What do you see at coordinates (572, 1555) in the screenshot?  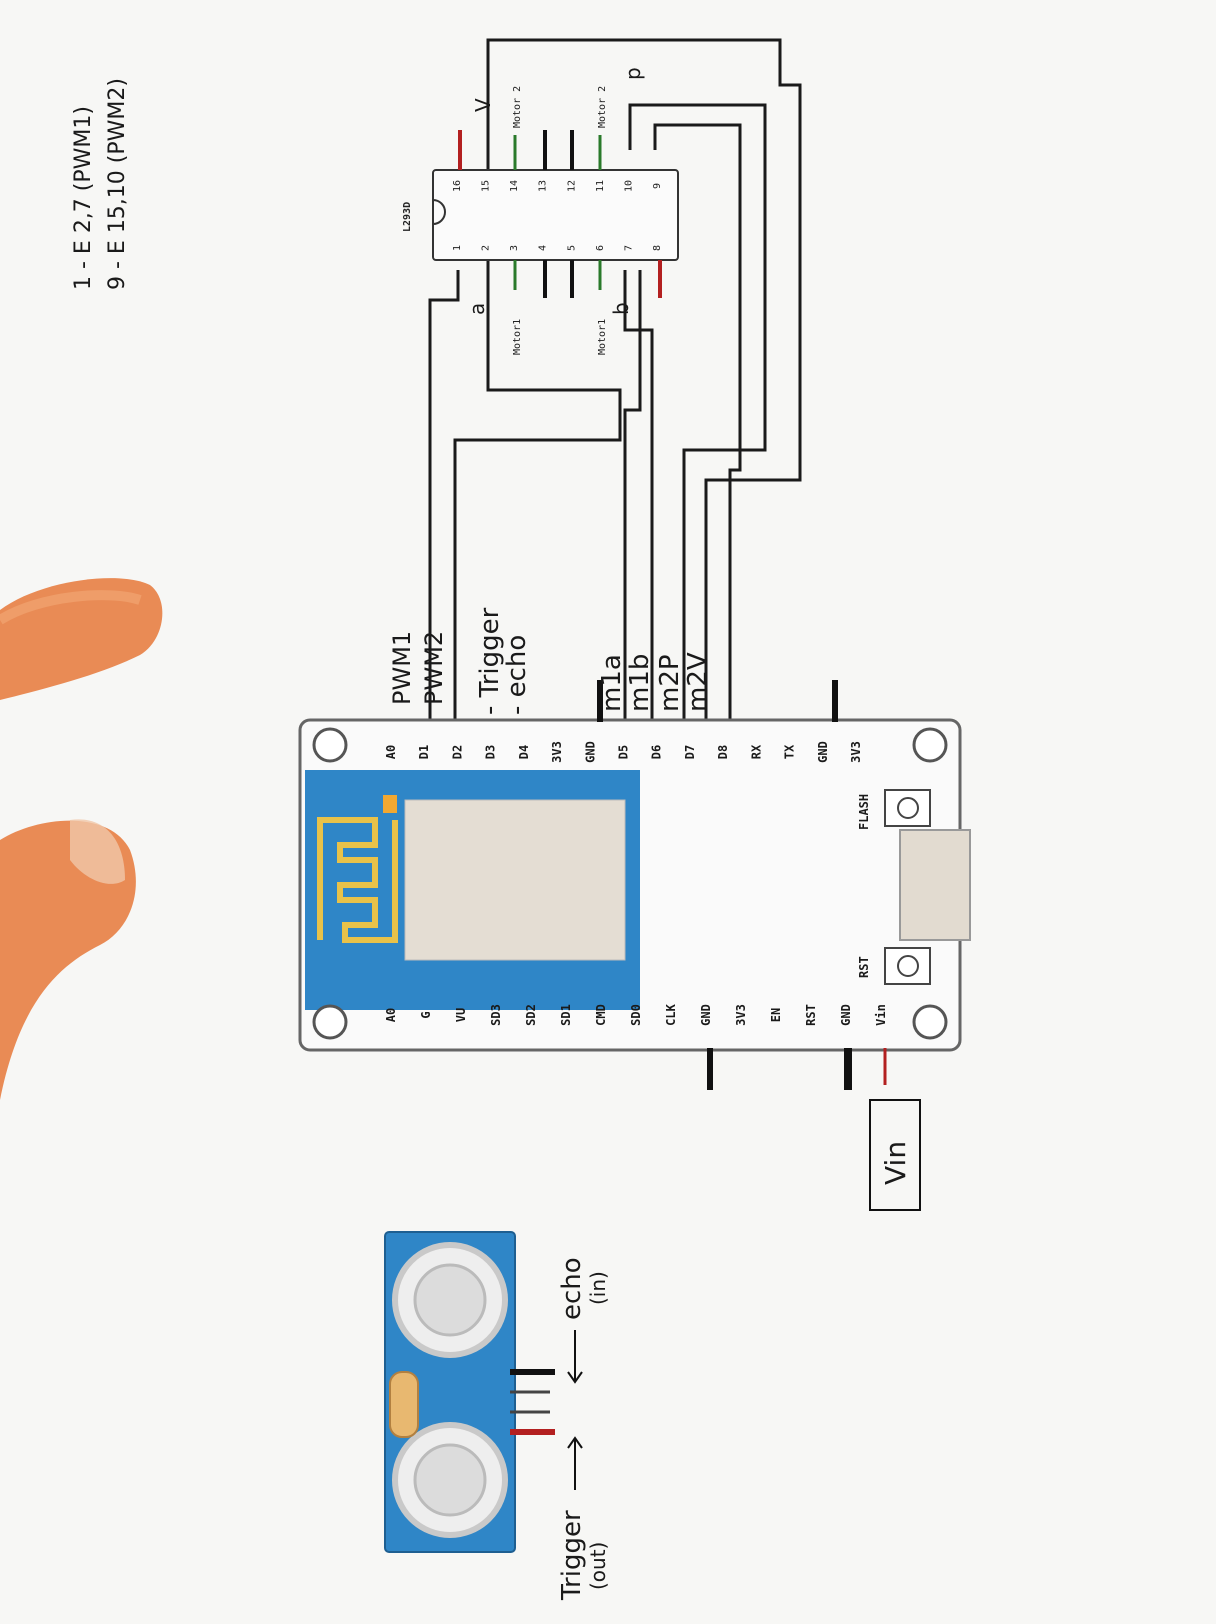 I see `trigger-label: Trigger` at bounding box center [572, 1555].